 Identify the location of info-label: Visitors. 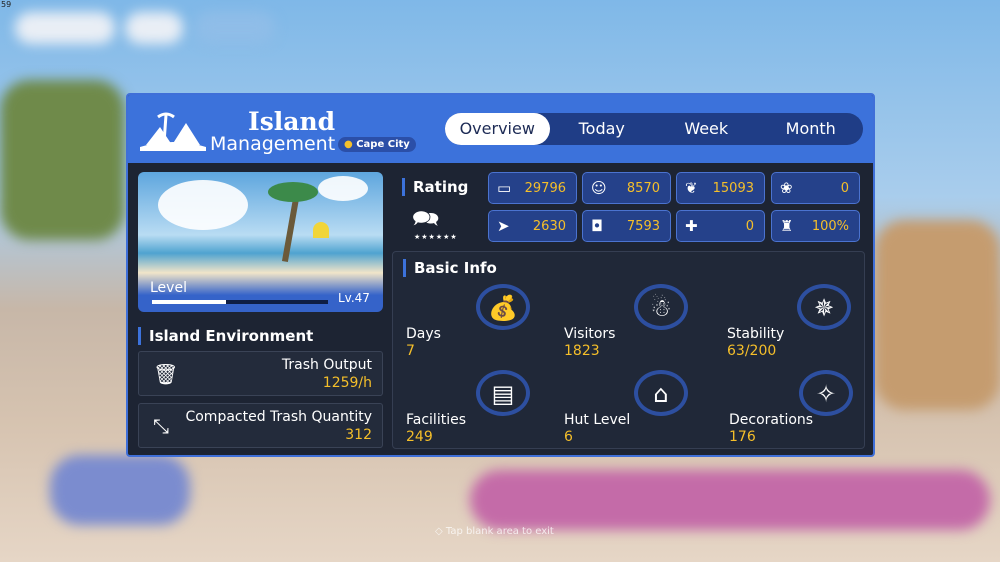
(590, 334).